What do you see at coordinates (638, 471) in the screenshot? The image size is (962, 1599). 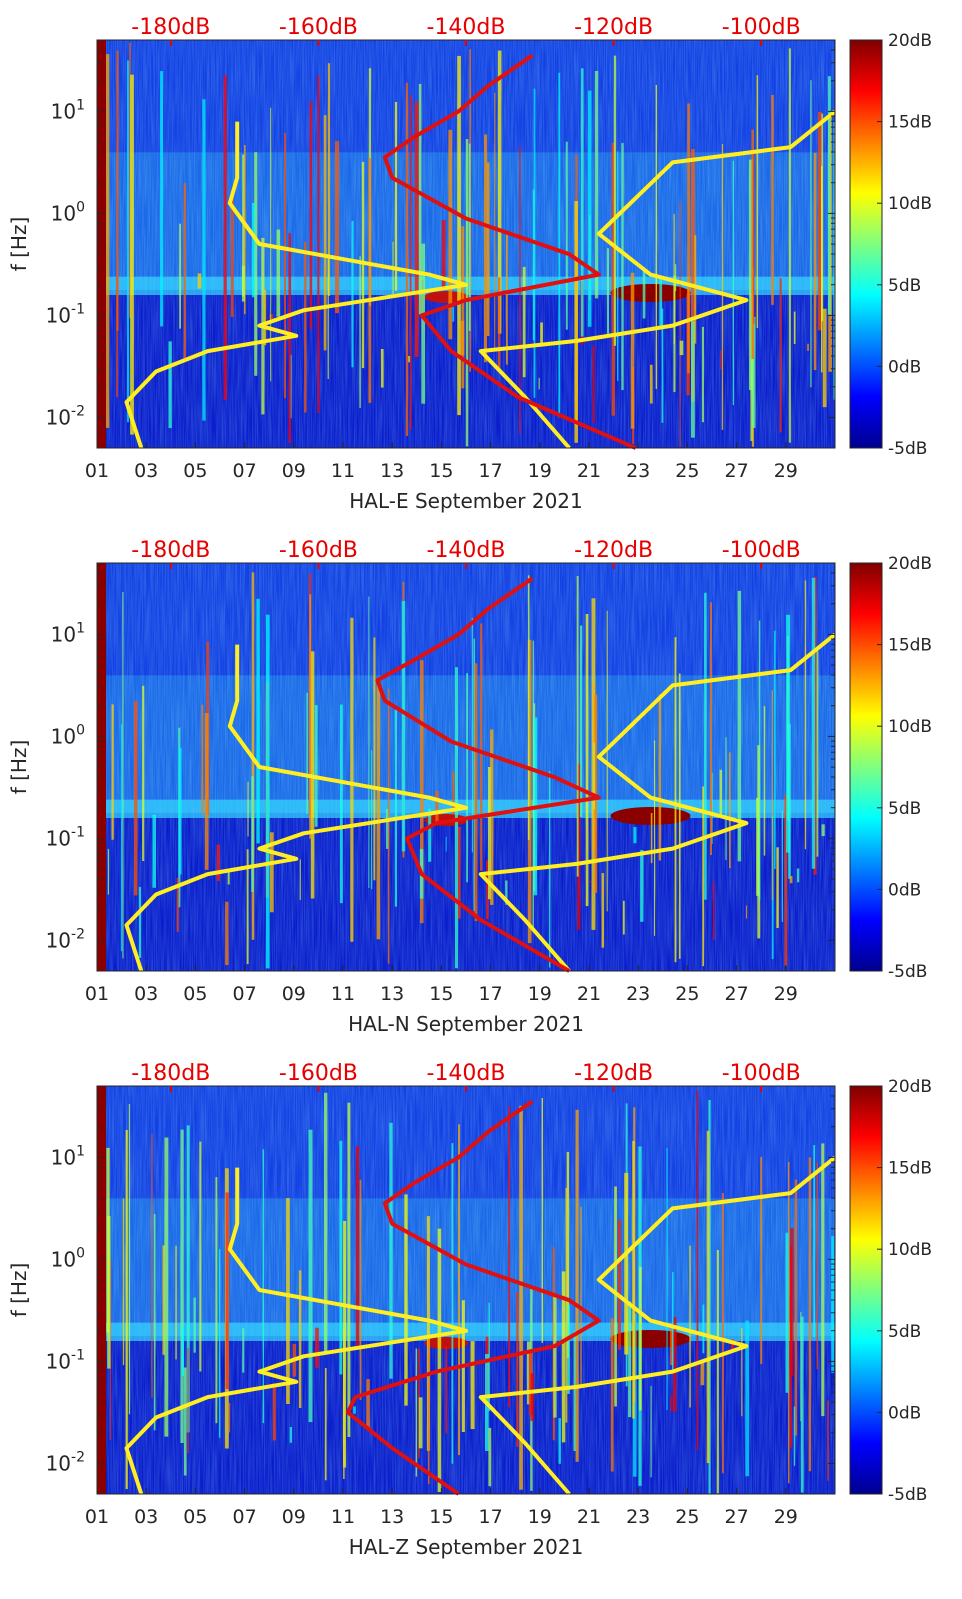 I see `x-tick-label: 23` at bounding box center [638, 471].